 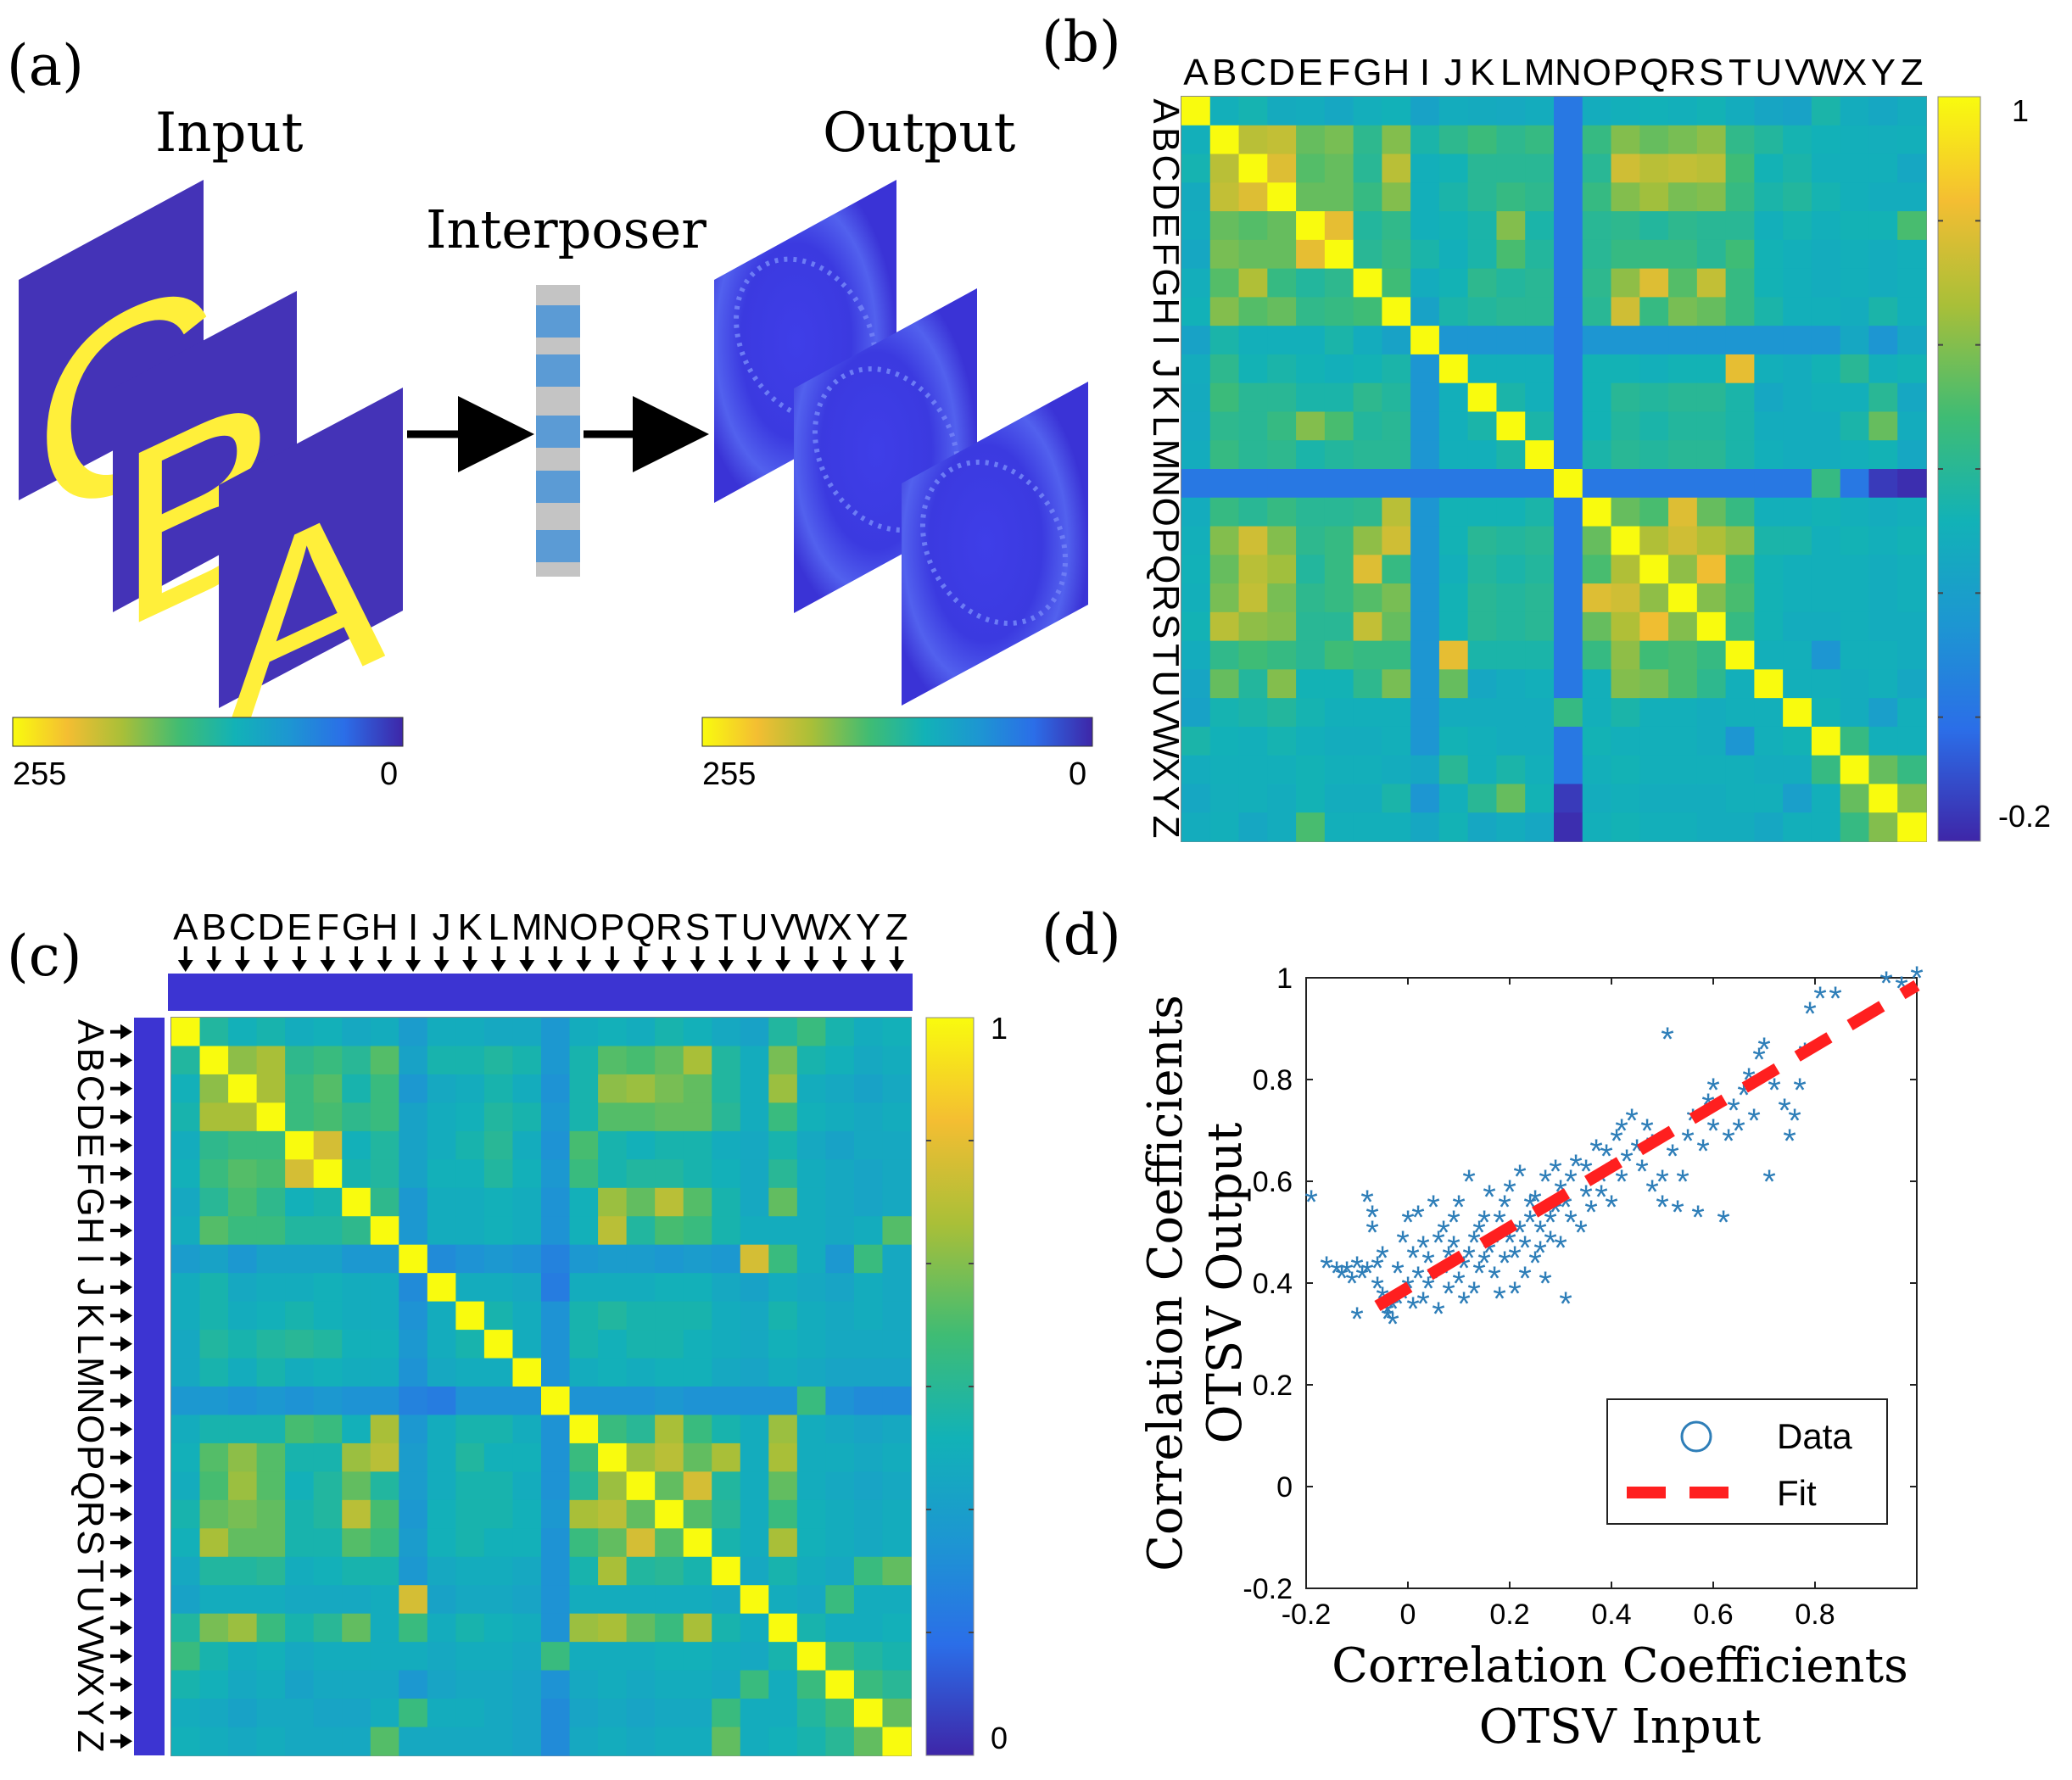 I want to click on heatmap-cell-GJ, so click(x=441, y=1202).